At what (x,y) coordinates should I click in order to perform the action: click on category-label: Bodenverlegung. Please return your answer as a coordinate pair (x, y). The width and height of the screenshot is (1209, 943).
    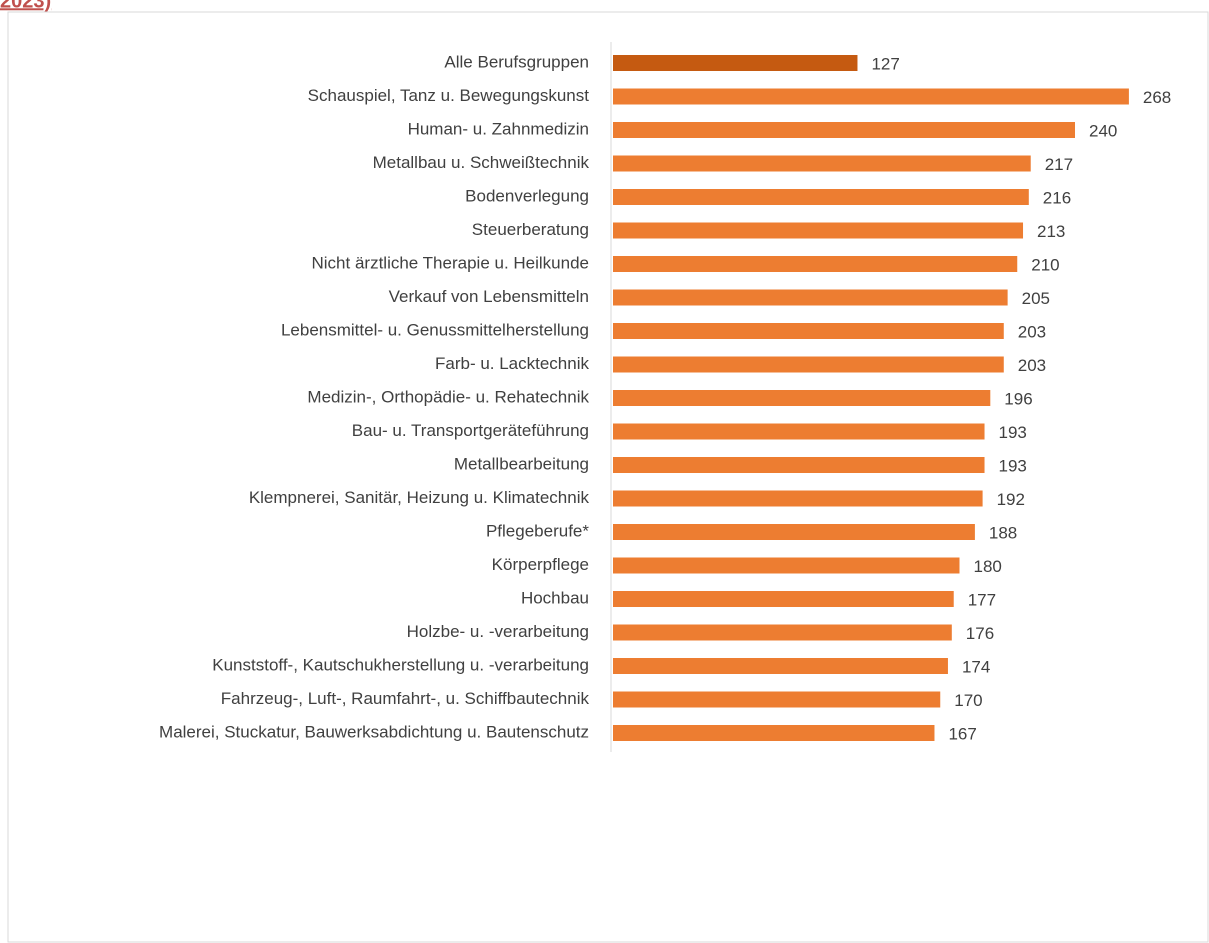
    Looking at the image, I should click on (527, 195).